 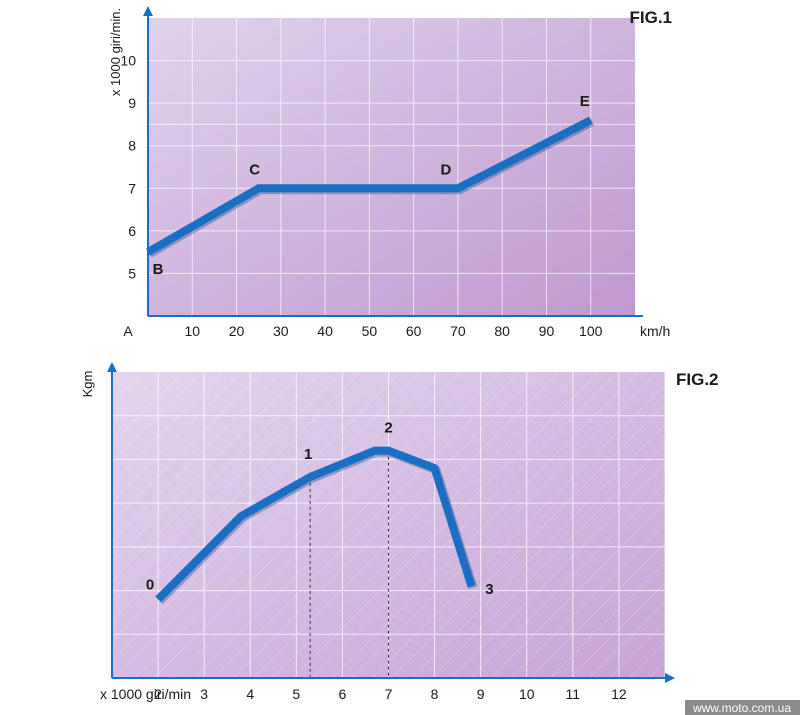 I want to click on fig2-points: 0 1 2 3, so click(x=320, y=509).